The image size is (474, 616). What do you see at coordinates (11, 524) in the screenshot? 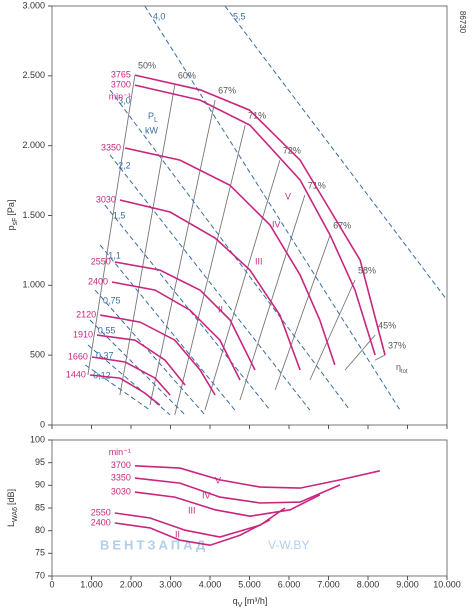
I see `y-title-symbol: L` at bounding box center [11, 524].